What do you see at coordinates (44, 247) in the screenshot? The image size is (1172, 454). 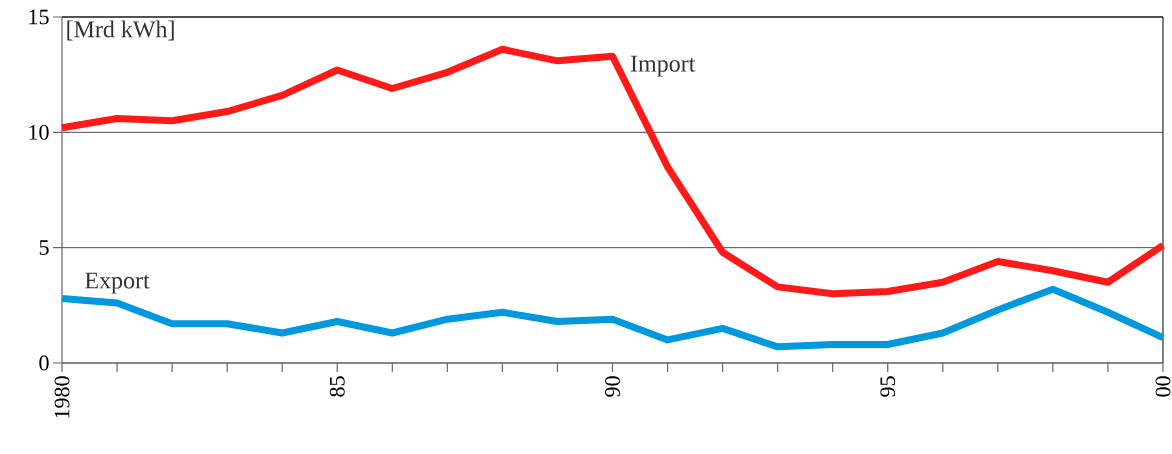 I see `y-tick-label: 5` at bounding box center [44, 247].